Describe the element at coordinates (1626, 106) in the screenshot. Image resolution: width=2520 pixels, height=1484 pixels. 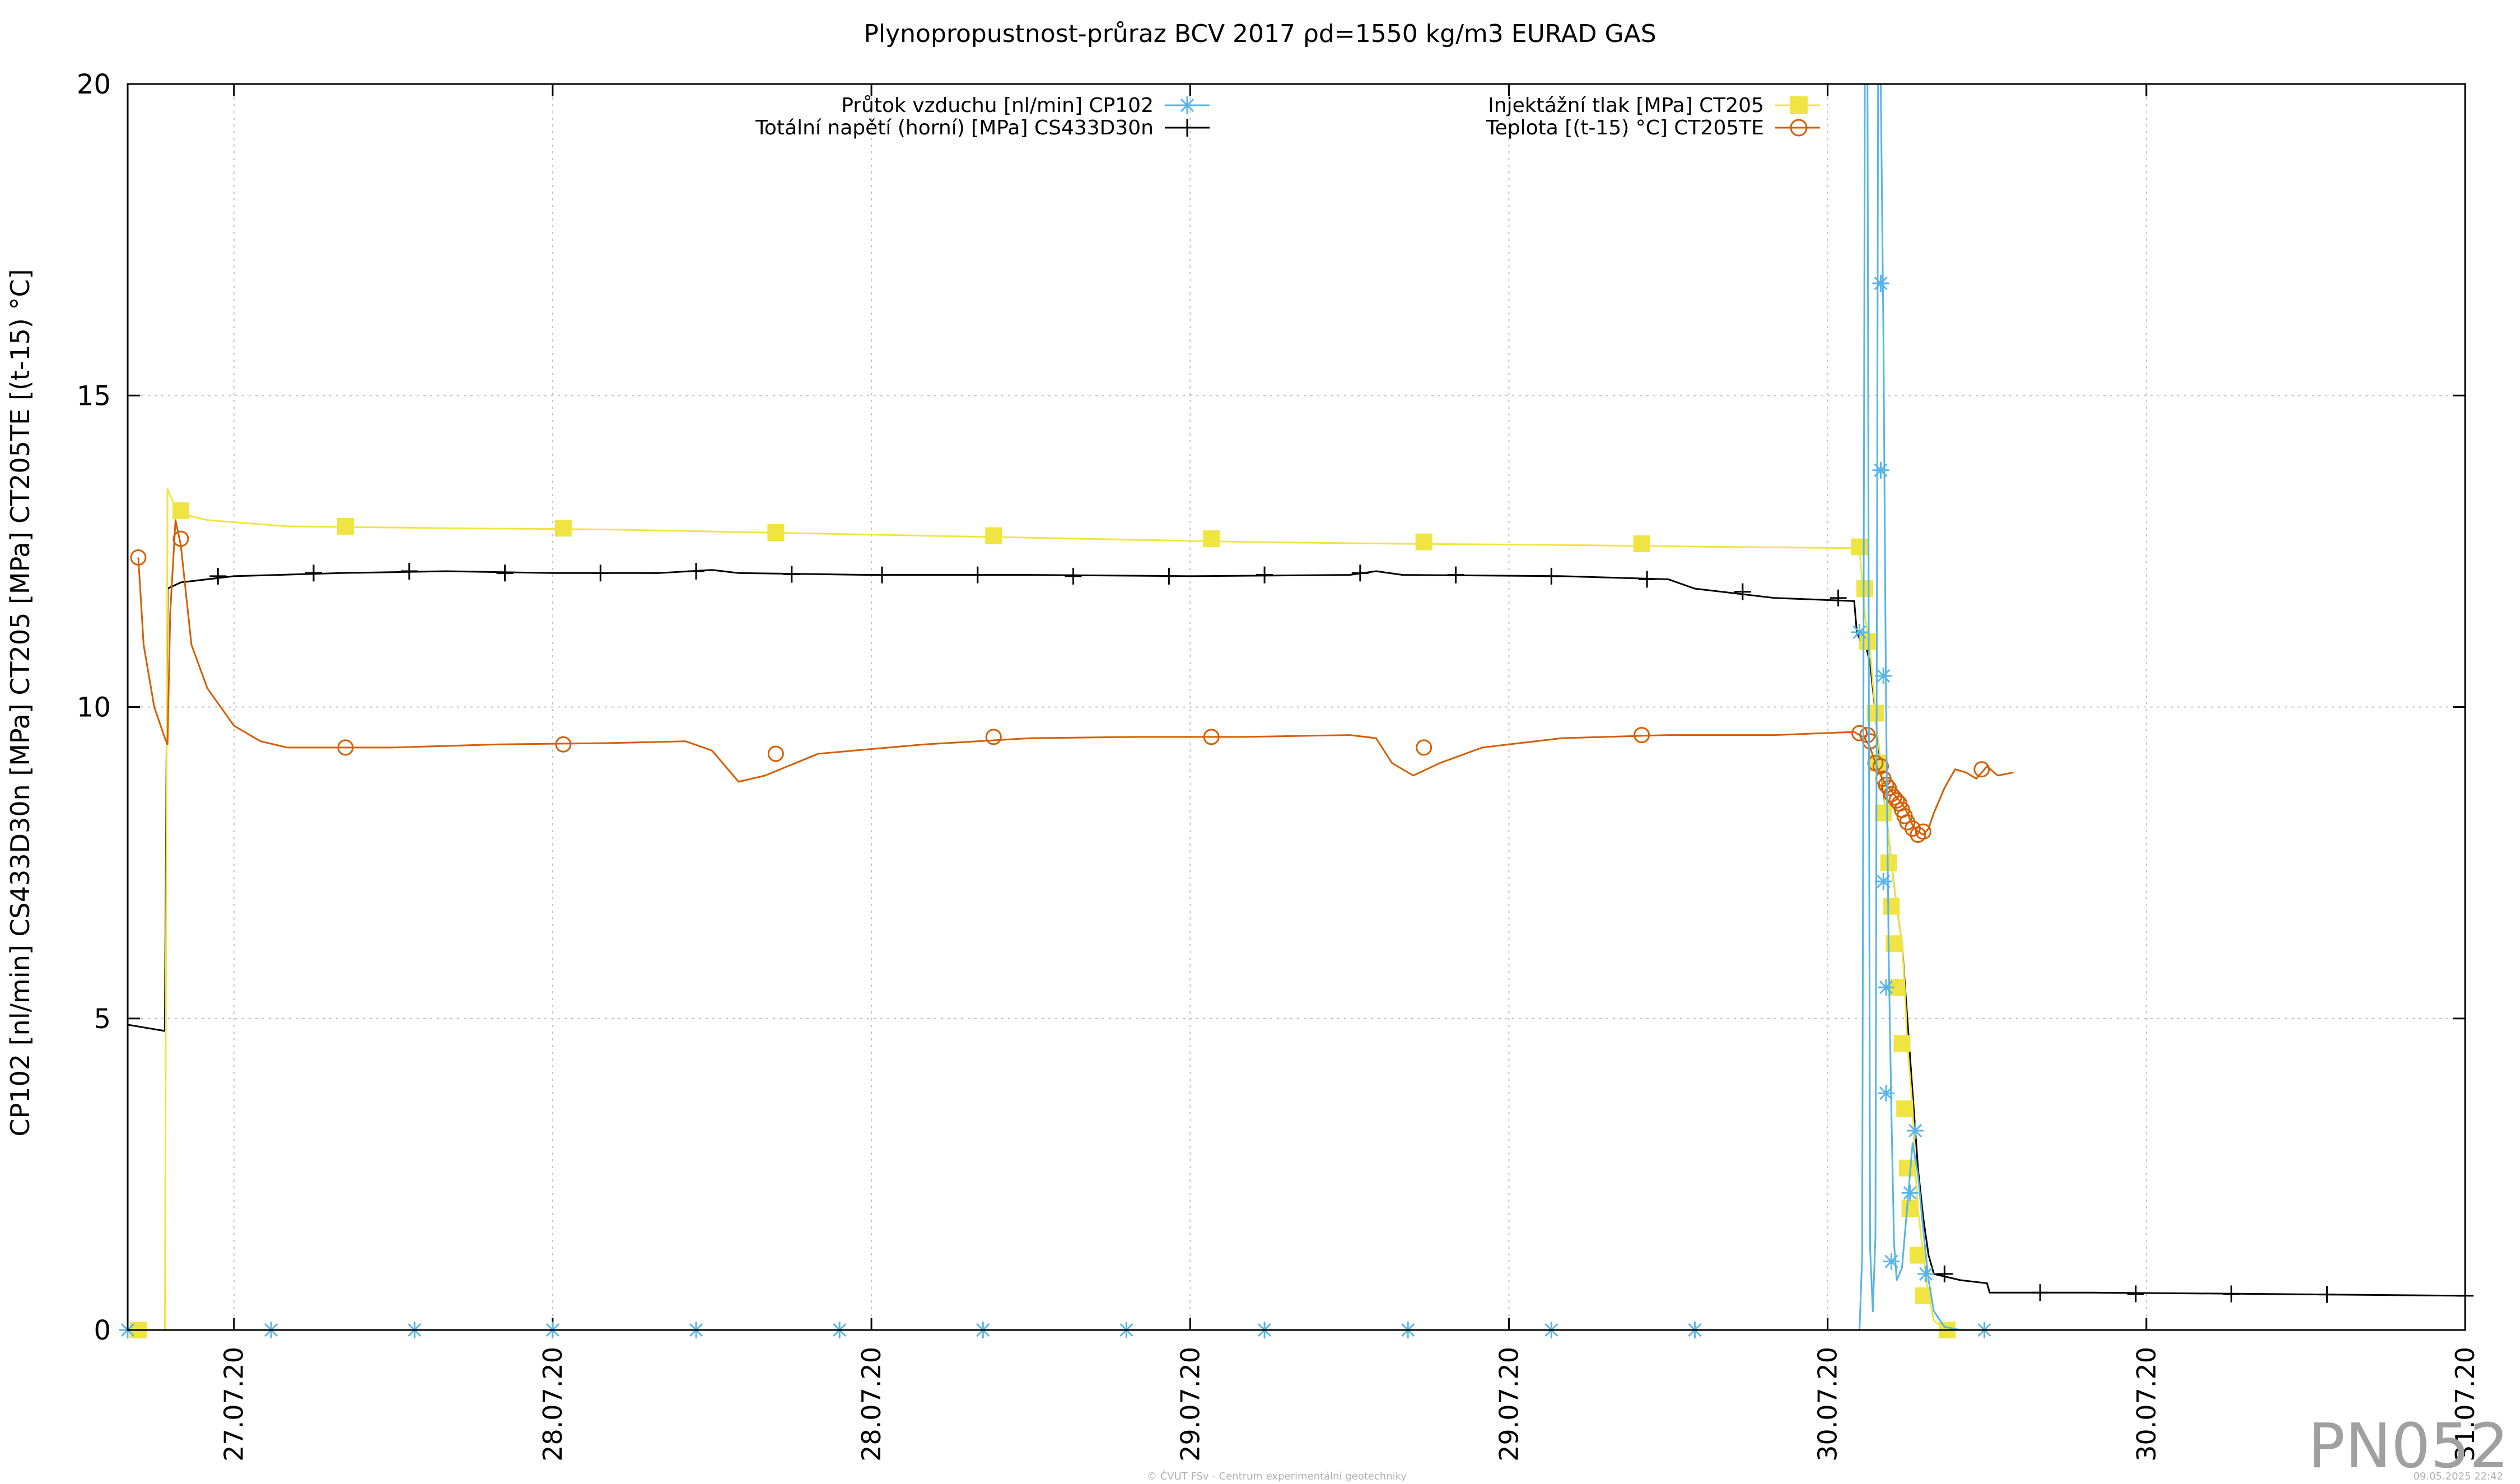
I see `legend-label-ct205: Injektážní tlak [MPa] CT205` at that location.